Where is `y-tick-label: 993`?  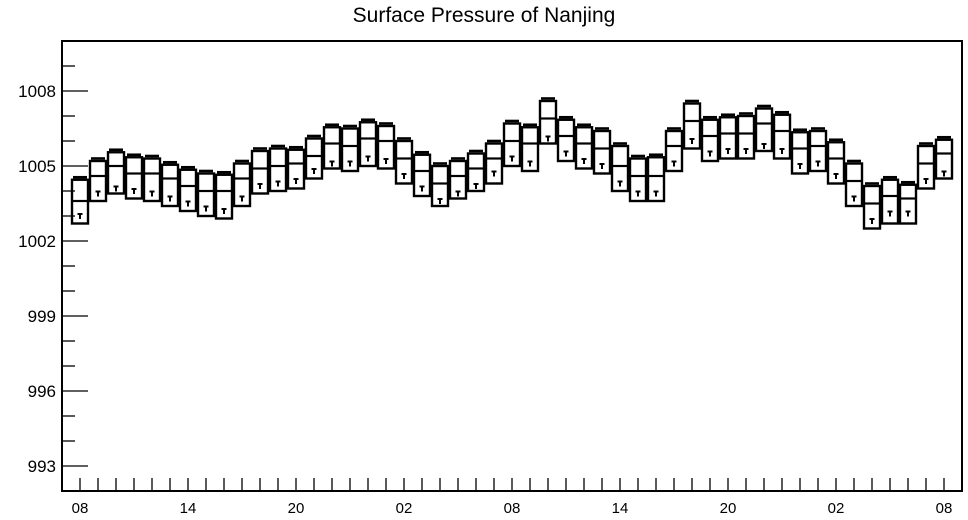
y-tick-label: 993 is located at coordinates (42, 466).